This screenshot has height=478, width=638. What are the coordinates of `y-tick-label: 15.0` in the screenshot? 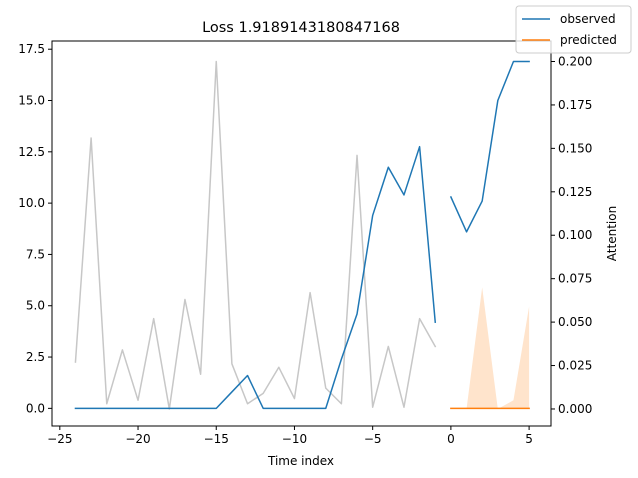 It's located at (31, 101).